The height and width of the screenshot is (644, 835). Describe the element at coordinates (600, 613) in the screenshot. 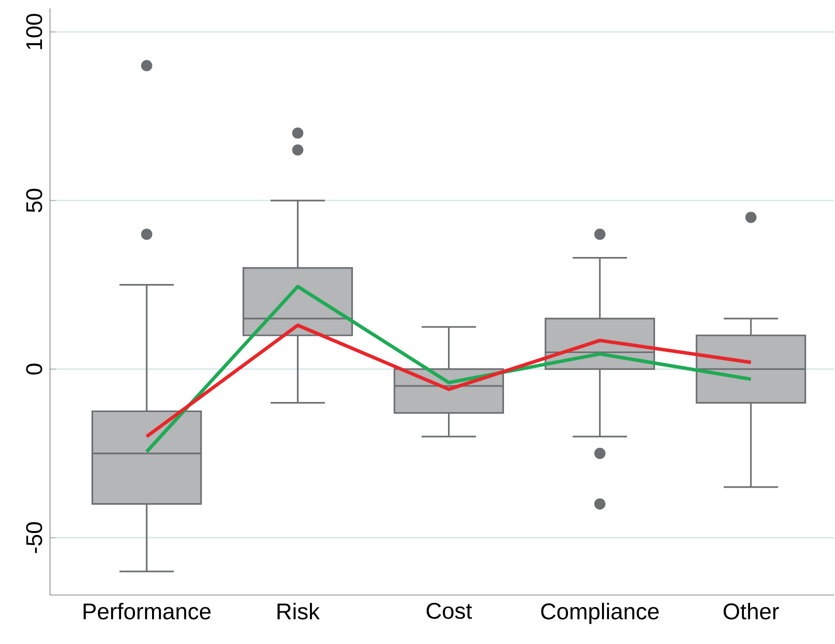

I see `x-tick-label: Compliance` at that location.